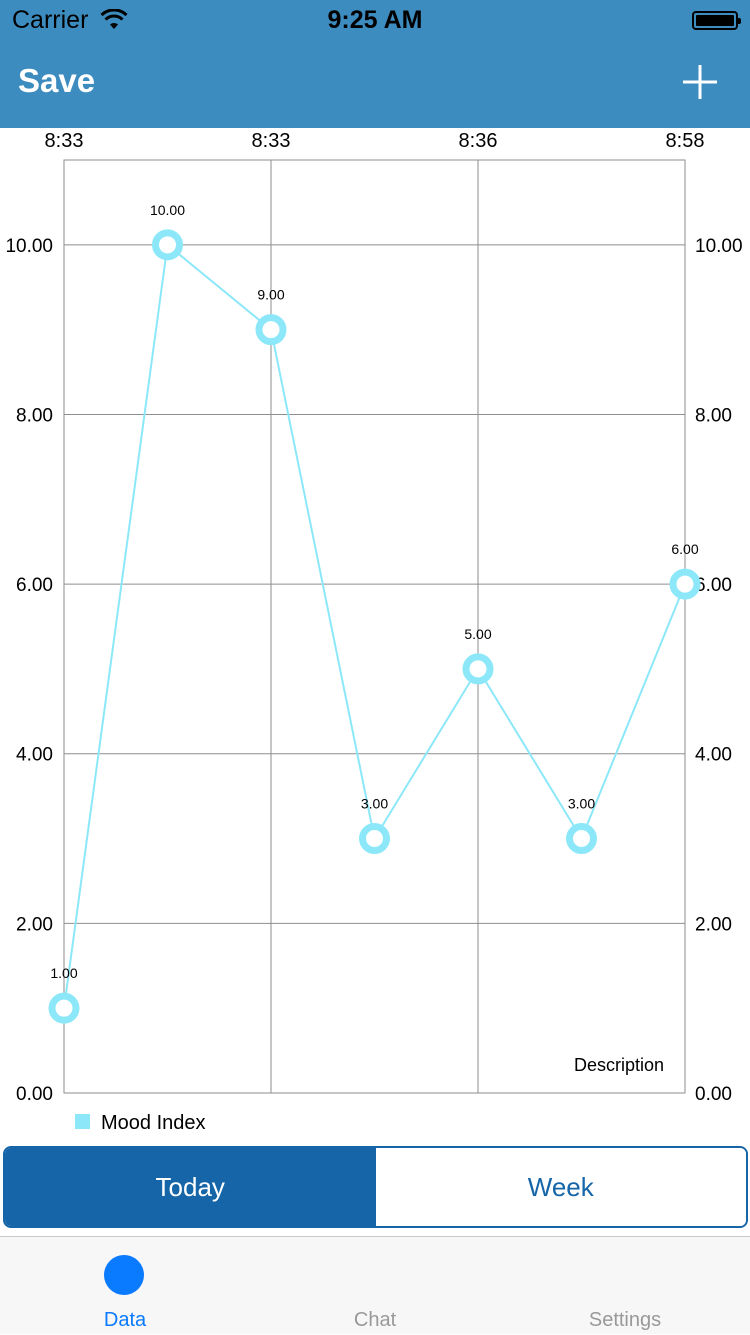  Describe the element at coordinates (125, 1320) in the screenshot. I see `tab-data-label: Data` at that location.